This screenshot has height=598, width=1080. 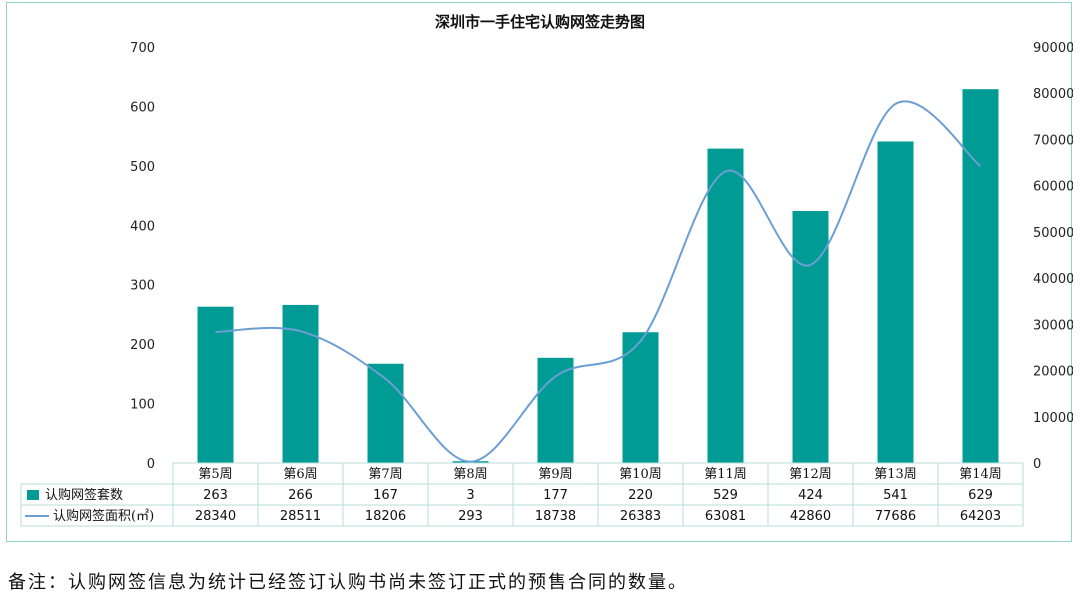 I want to click on table-cell-area: 26383, so click(x=640, y=516).